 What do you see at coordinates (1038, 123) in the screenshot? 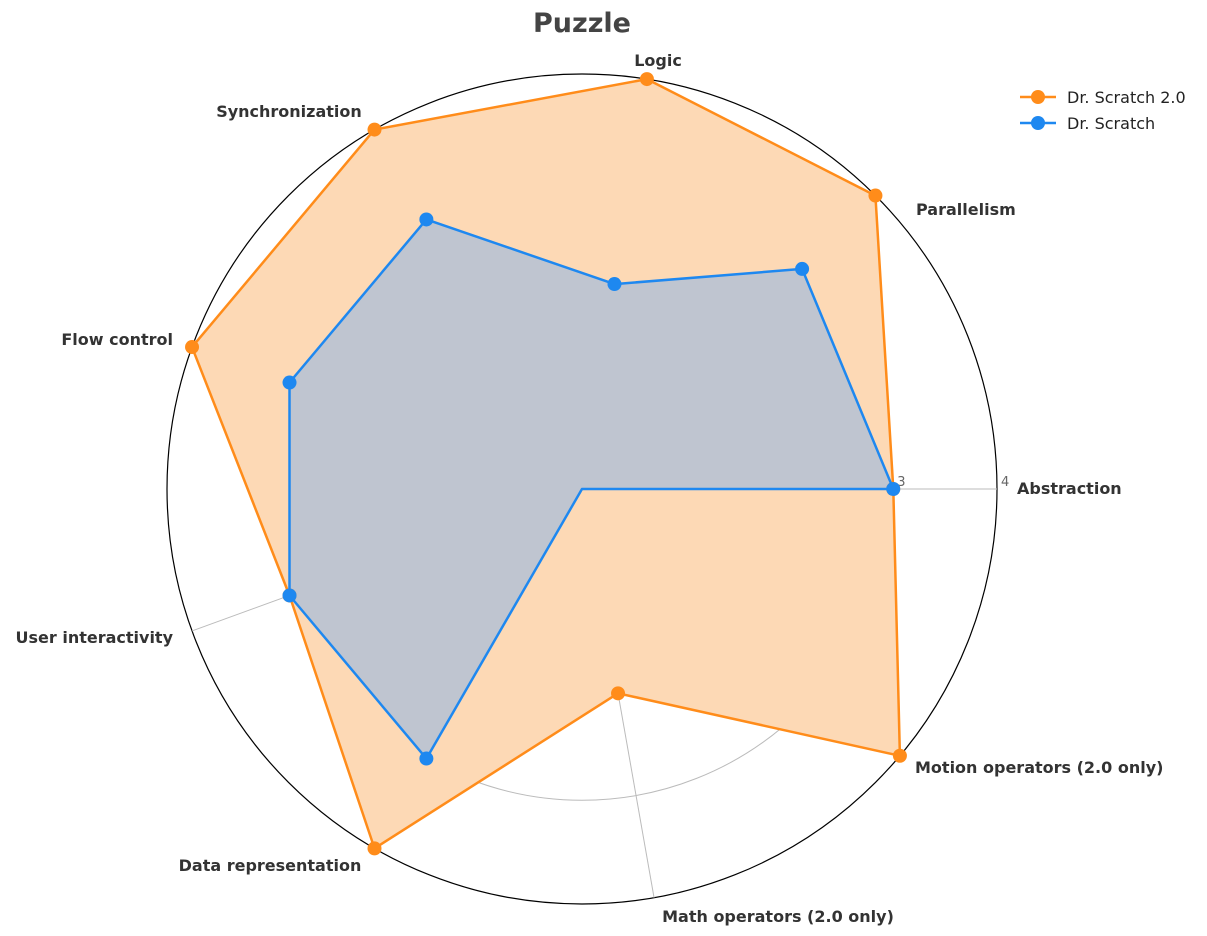
I see `legend-marker-dr-scratch` at bounding box center [1038, 123].